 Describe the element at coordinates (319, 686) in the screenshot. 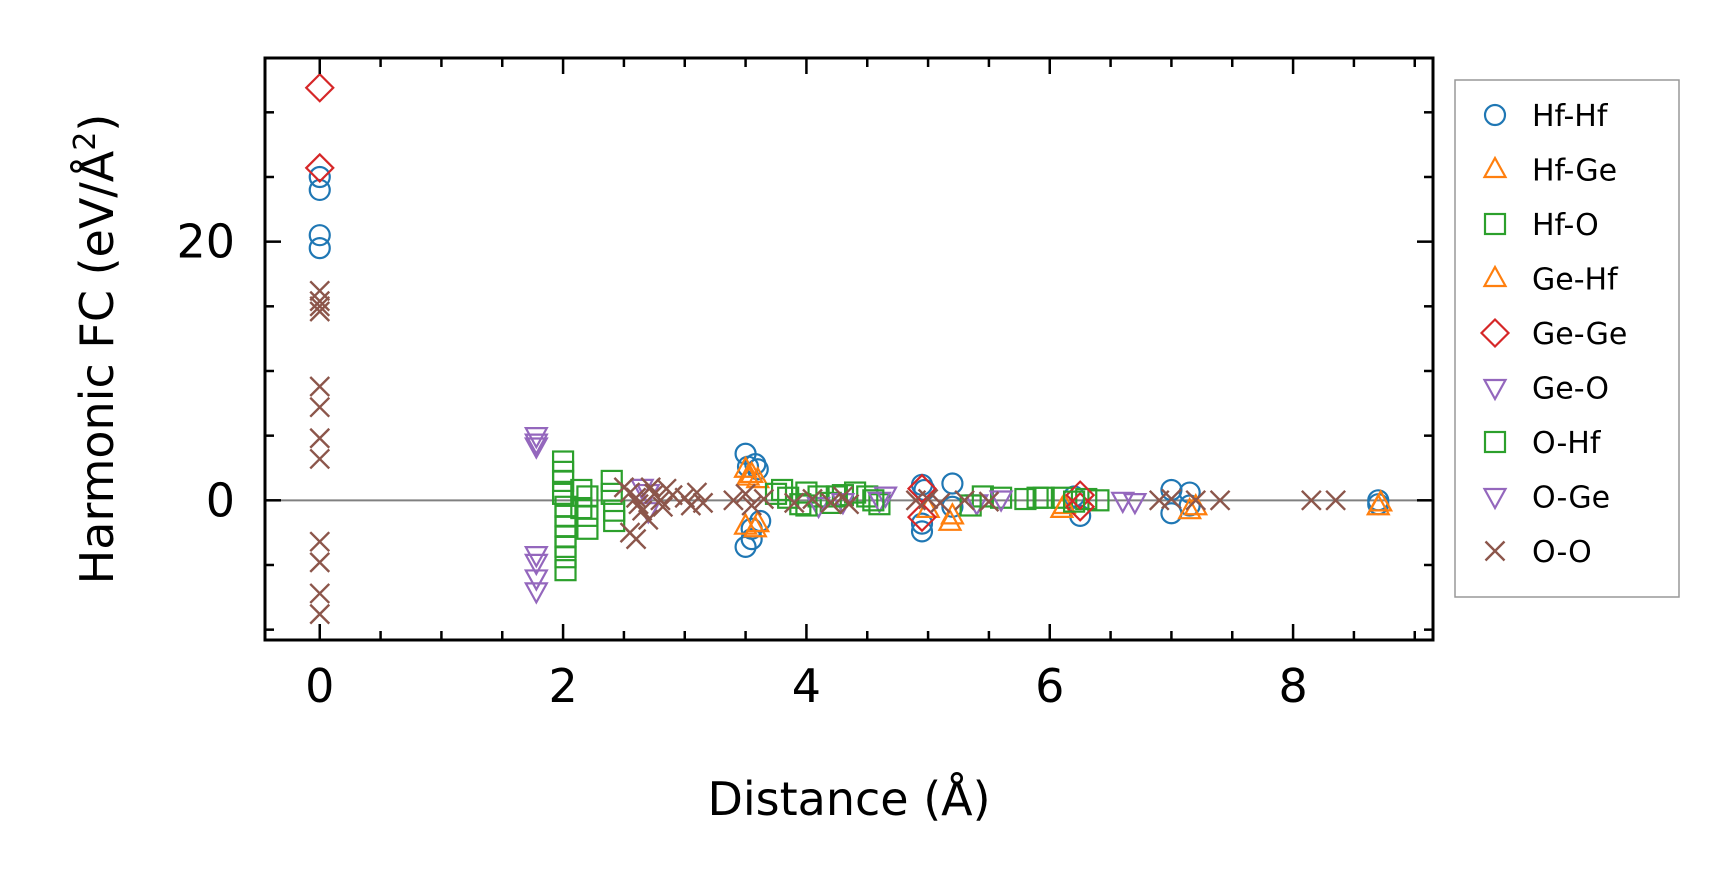

I see `x-tick-label: 0` at that location.